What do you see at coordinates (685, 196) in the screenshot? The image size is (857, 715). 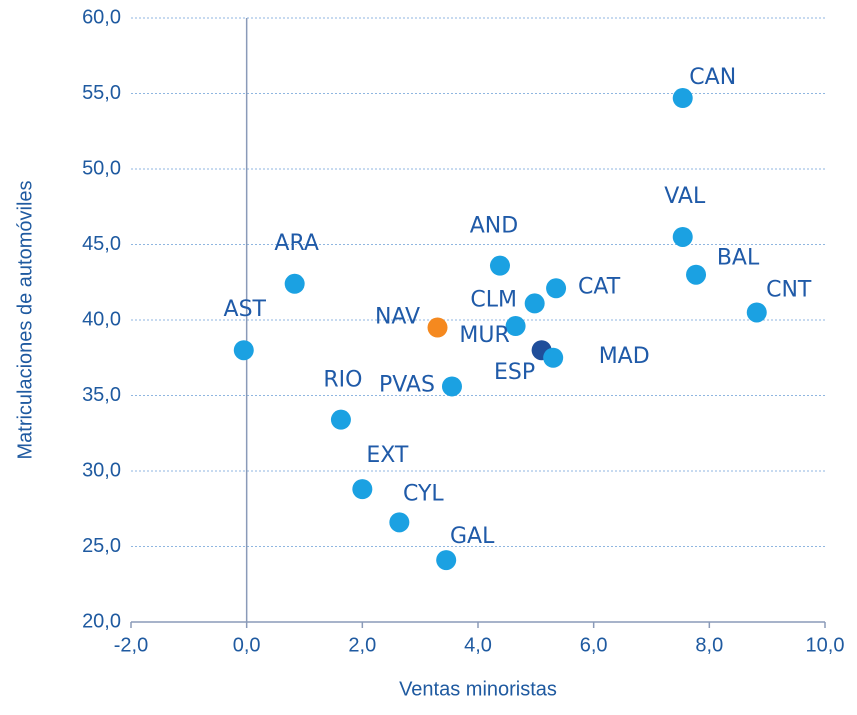 I see `point-label: VAL` at bounding box center [685, 196].